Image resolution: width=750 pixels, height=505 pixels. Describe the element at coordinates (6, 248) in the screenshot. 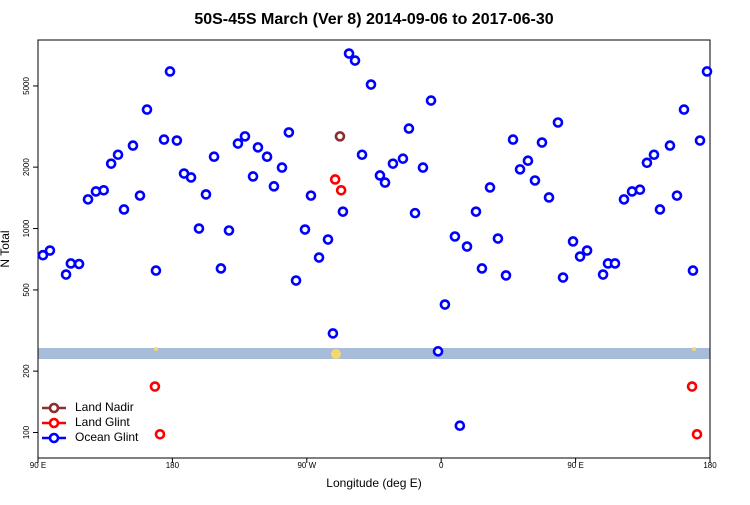

I see `y-axis-label: N Total` at that location.